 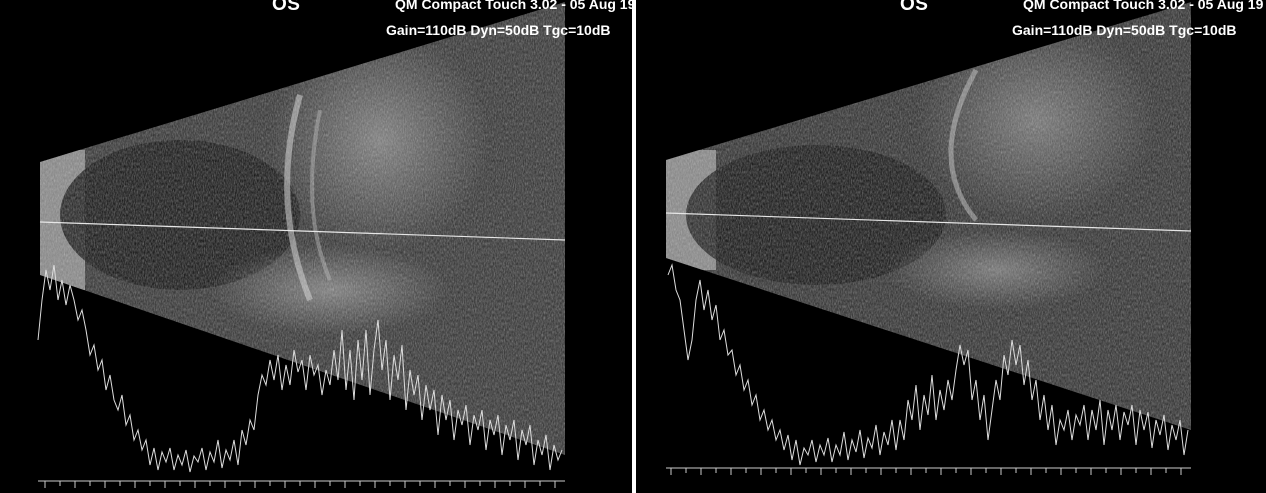 What do you see at coordinates (1143, 6) in the screenshot?
I see `device-info-right: QM Compact Touch 3.02 - 05 Aug 19` at bounding box center [1143, 6].